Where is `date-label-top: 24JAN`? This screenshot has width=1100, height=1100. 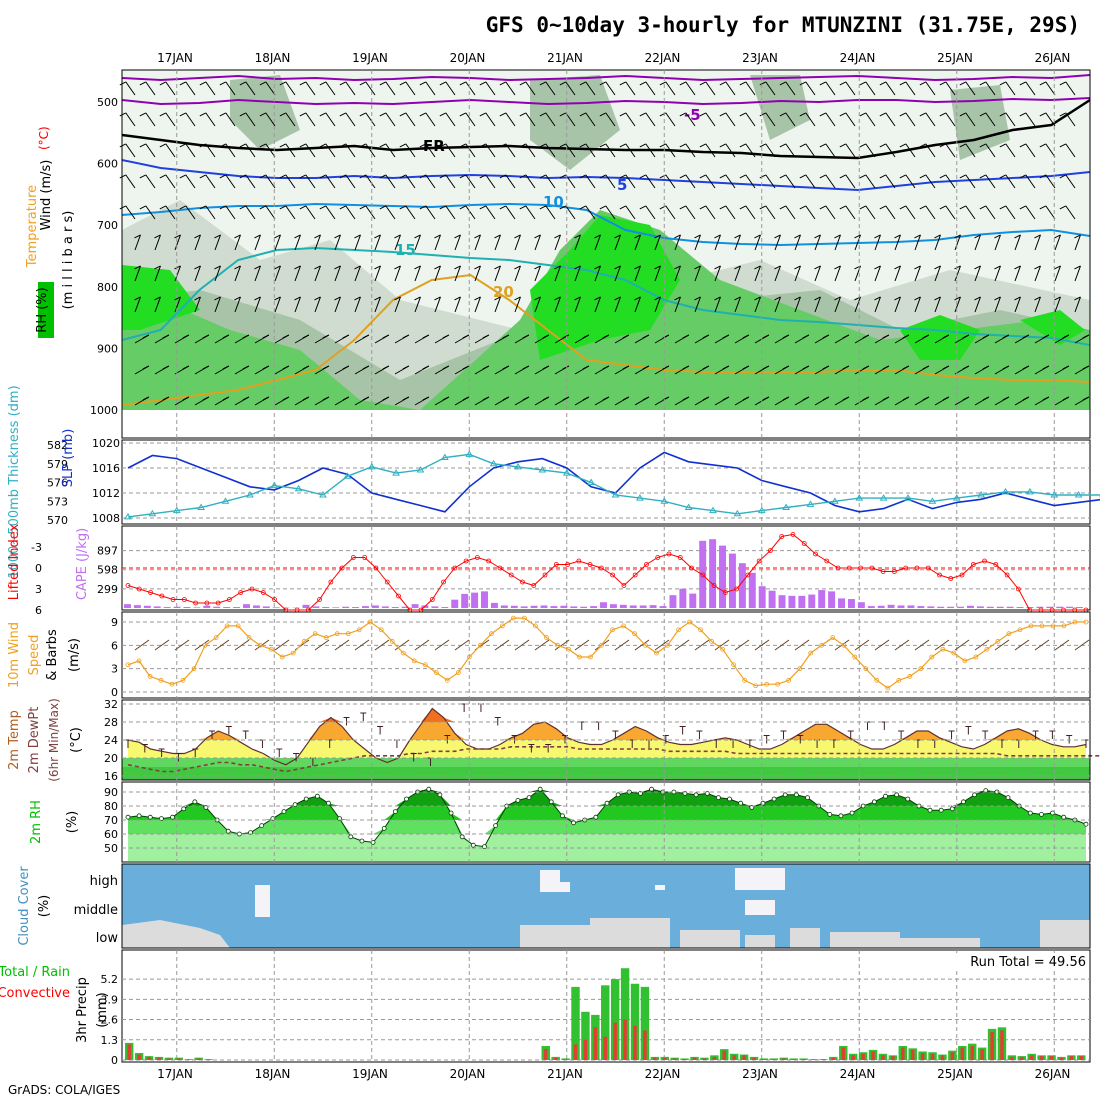 date-label-top: 24JAN is located at coordinates (858, 58).